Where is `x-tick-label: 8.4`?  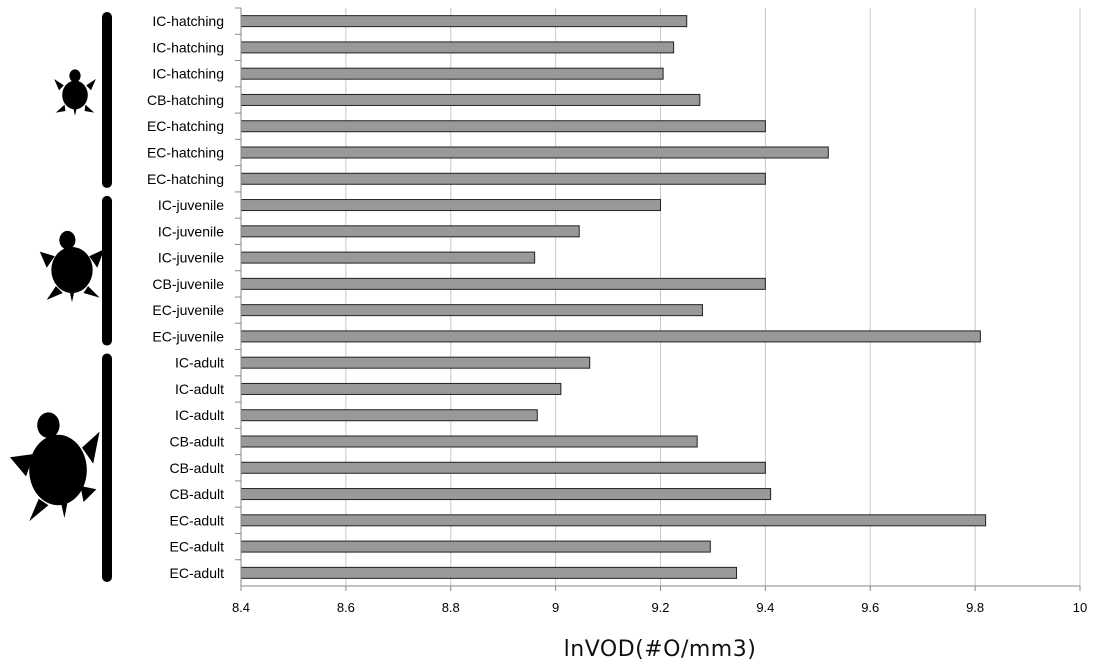 x-tick-label: 8.4 is located at coordinates (241, 607).